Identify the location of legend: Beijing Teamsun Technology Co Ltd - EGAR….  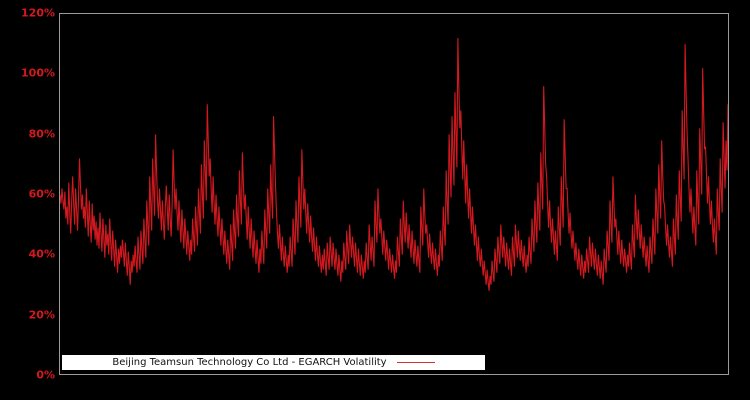
(273, 362).